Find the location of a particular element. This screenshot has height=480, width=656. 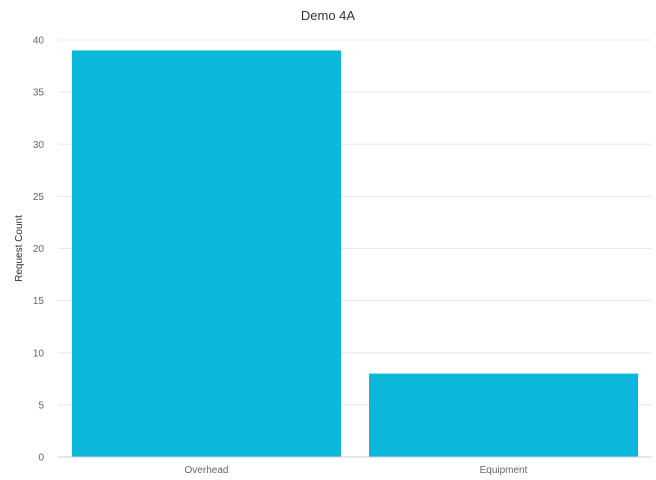

y-tick-label: 15 is located at coordinates (39, 301).